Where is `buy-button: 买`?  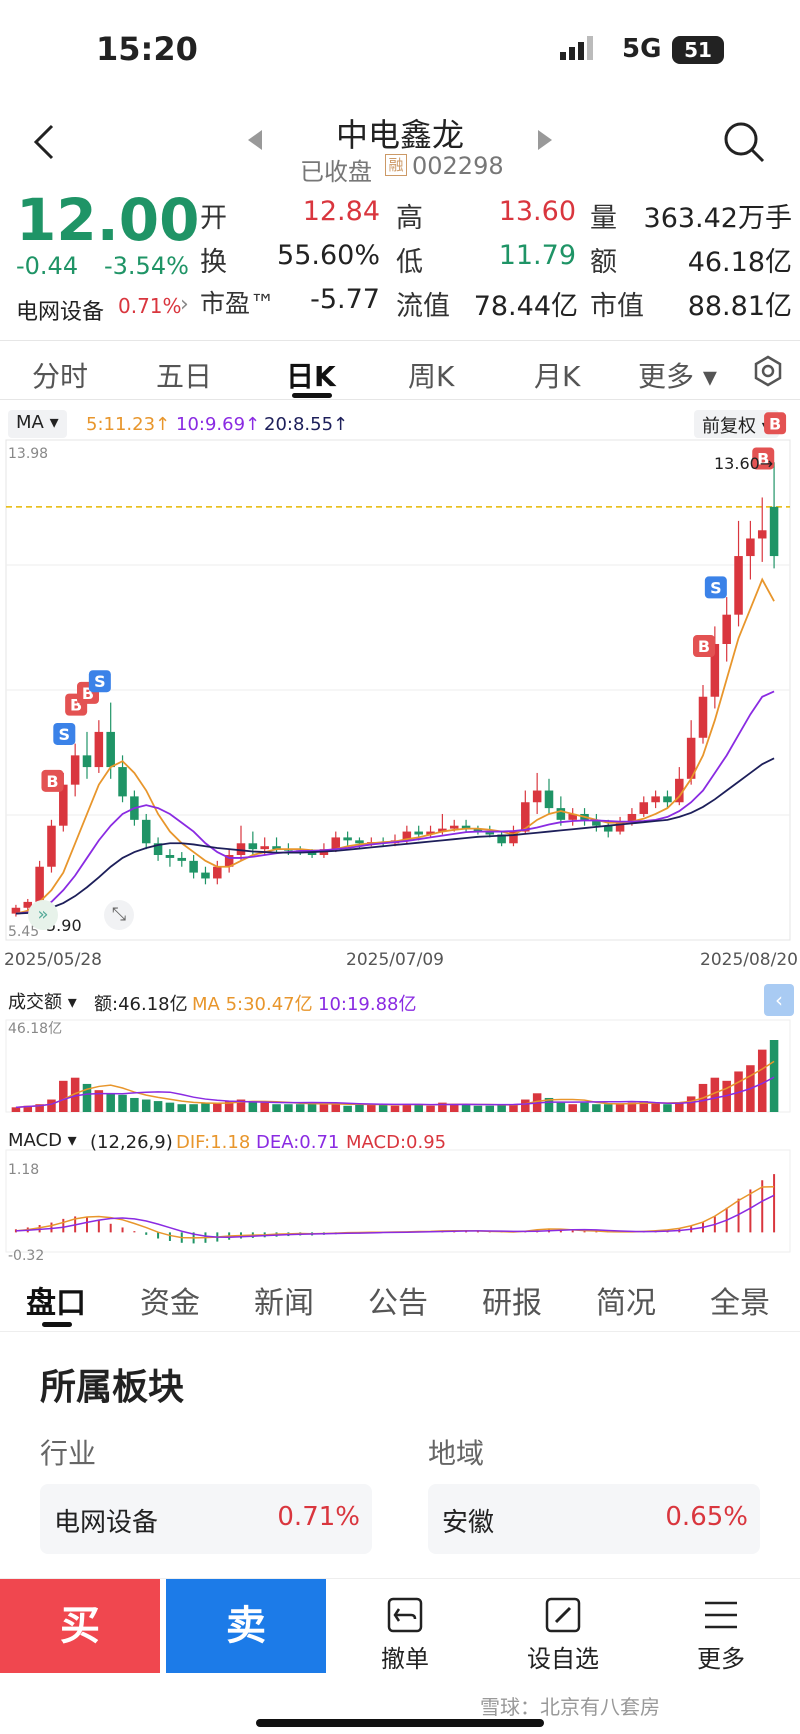 buy-button: 买 is located at coordinates (80, 1626).